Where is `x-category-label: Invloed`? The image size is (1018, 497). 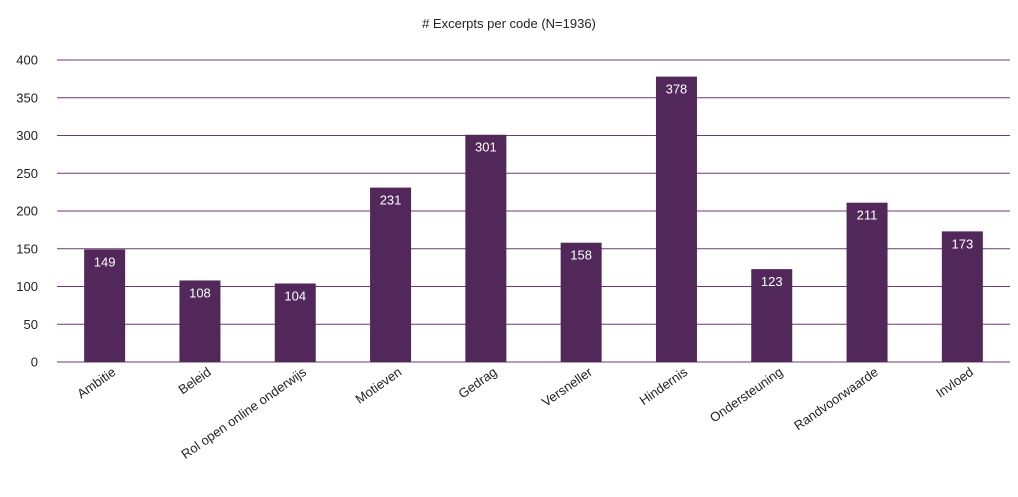
x-category-label: Invloed is located at coordinates (954, 382).